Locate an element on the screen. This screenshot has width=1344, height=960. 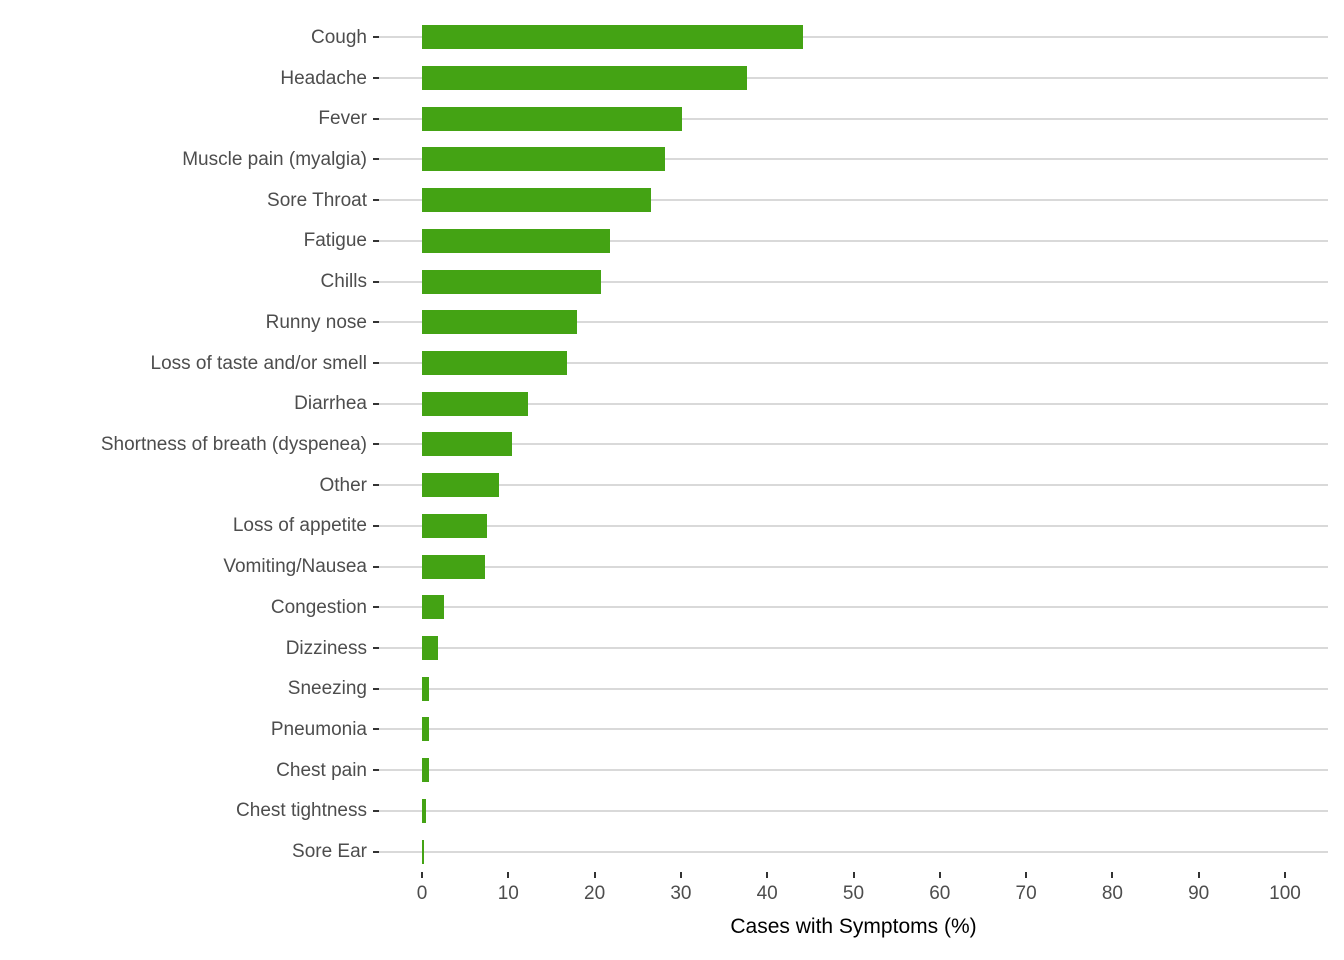
chart-row: Muscle pain (myalgia) is located at coordinates (672, 159).